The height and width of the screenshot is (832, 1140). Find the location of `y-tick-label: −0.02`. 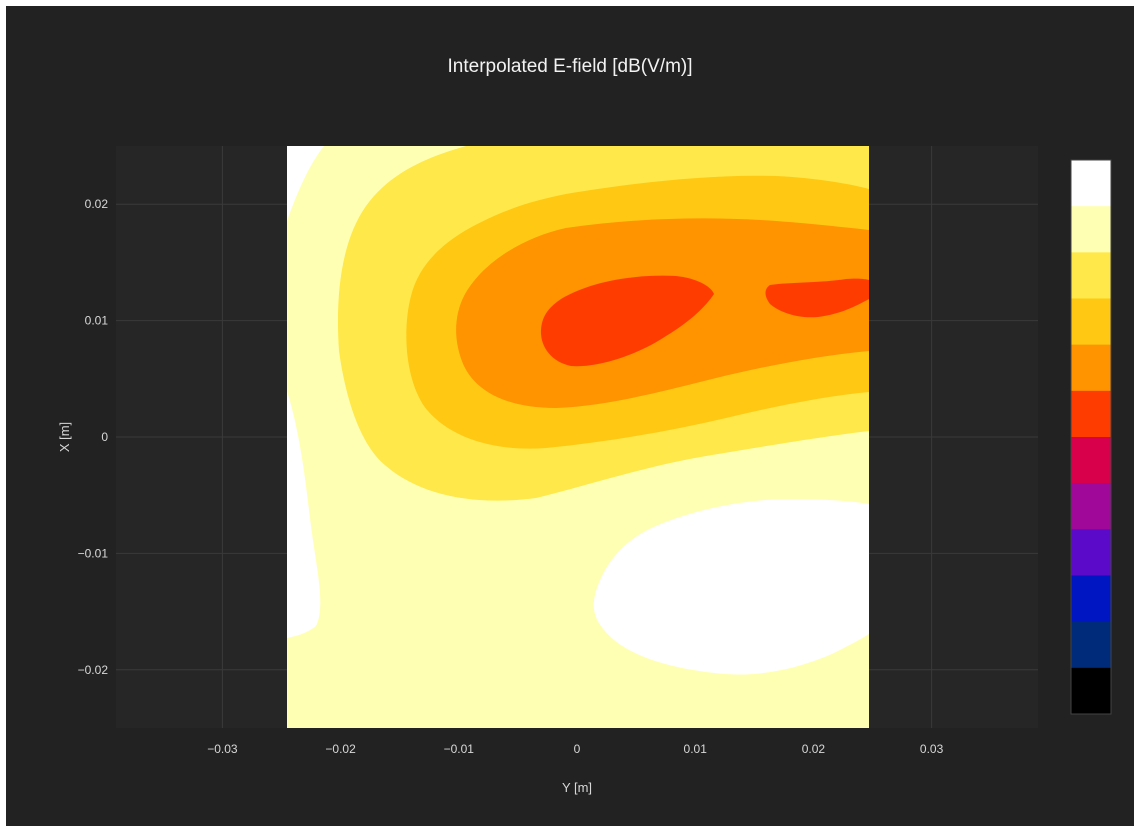

y-tick-label: −0.02 is located at coordinates (93, 670).